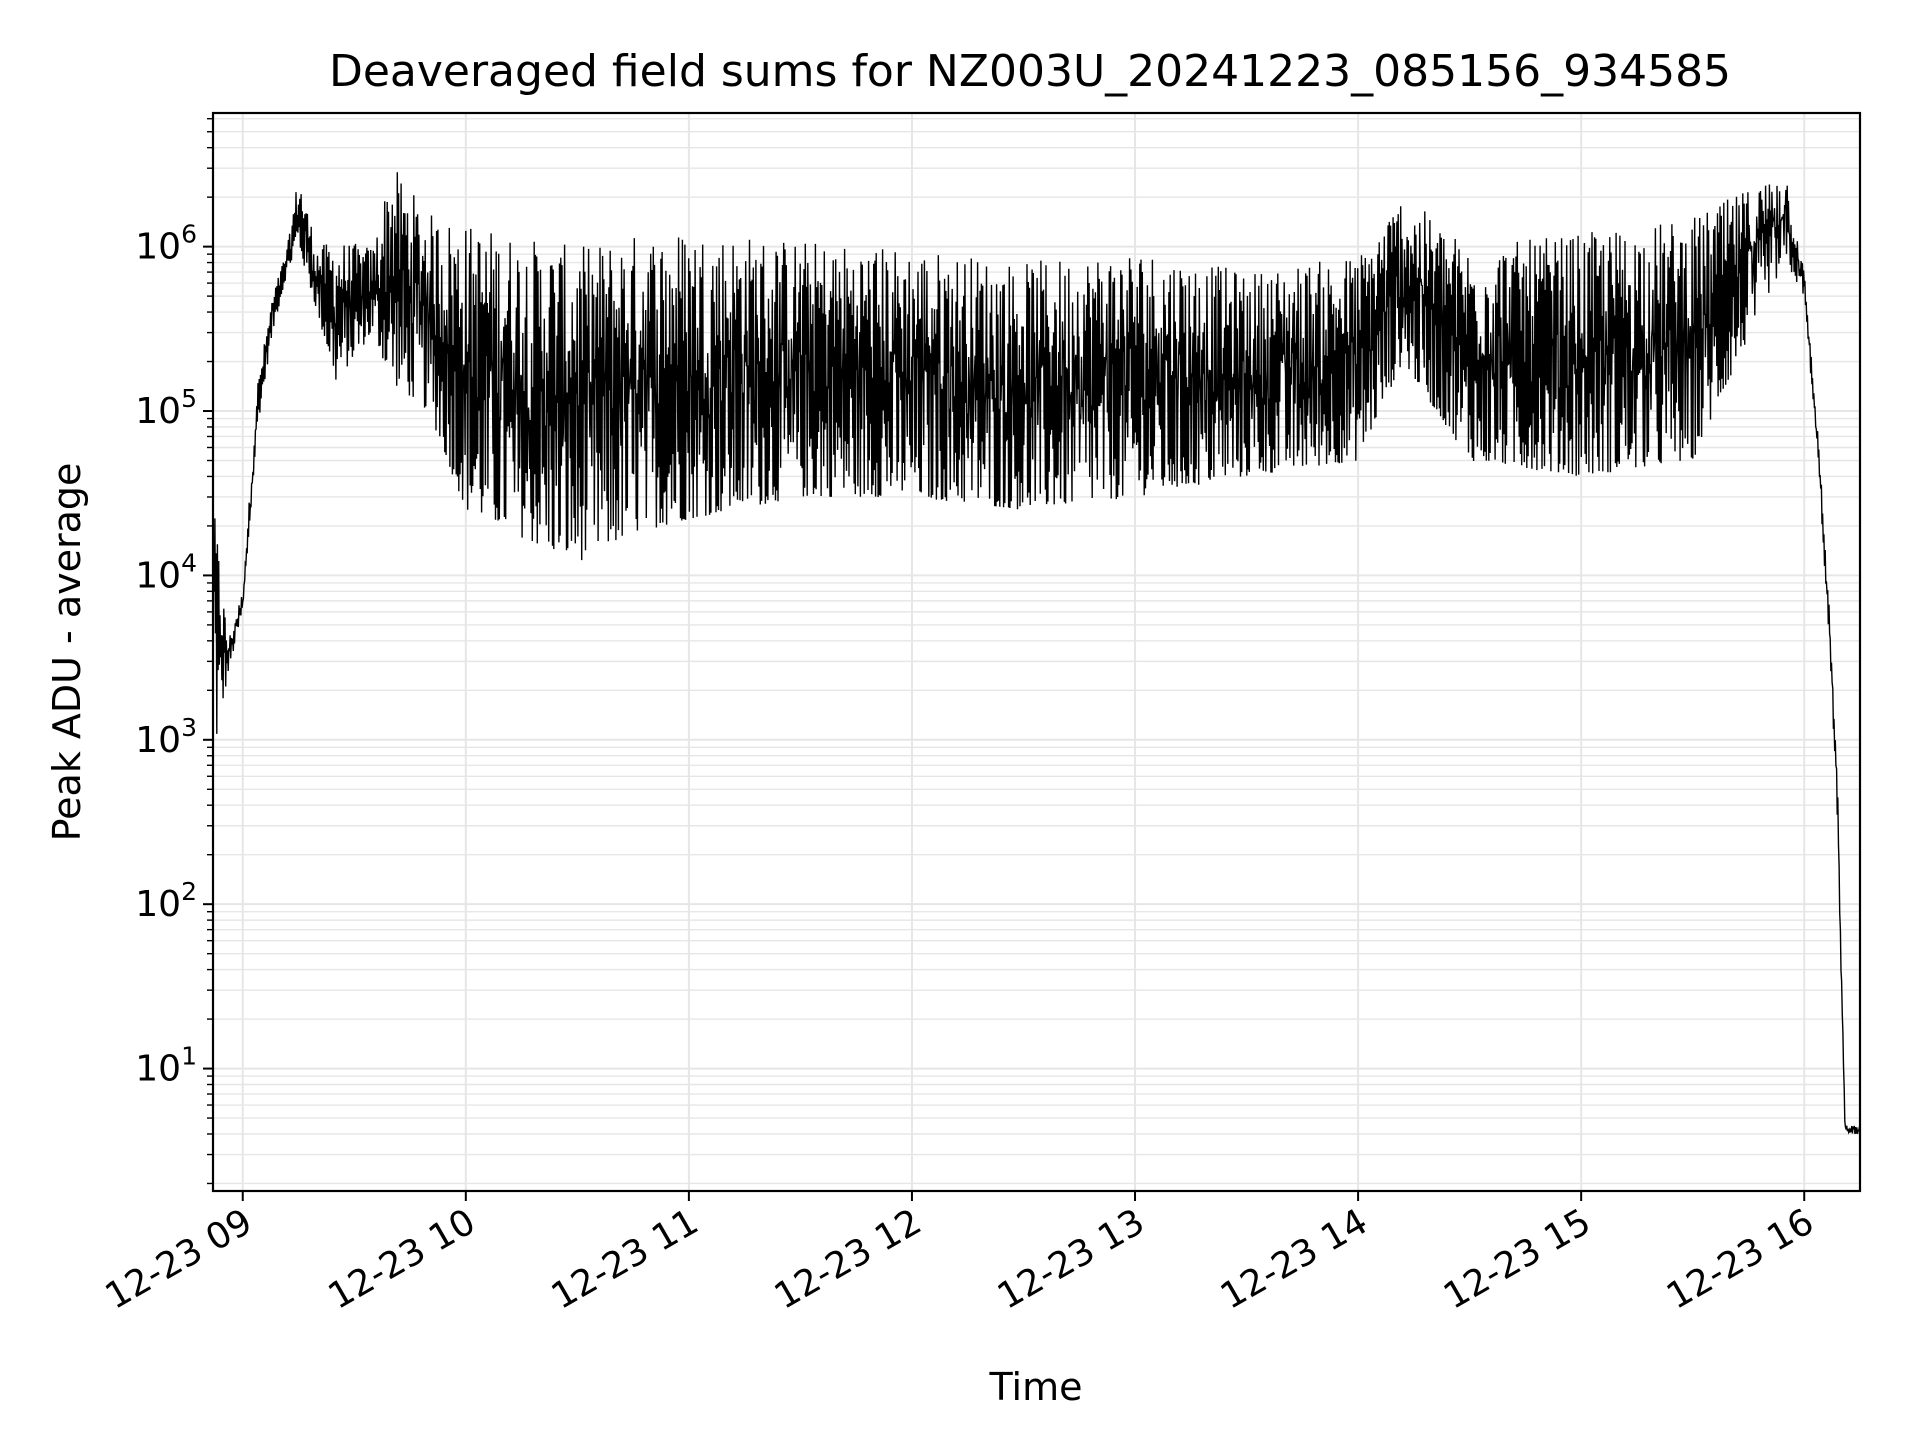  I want to click on x-tick-label: 12-23 15, so click(1517, 1259).